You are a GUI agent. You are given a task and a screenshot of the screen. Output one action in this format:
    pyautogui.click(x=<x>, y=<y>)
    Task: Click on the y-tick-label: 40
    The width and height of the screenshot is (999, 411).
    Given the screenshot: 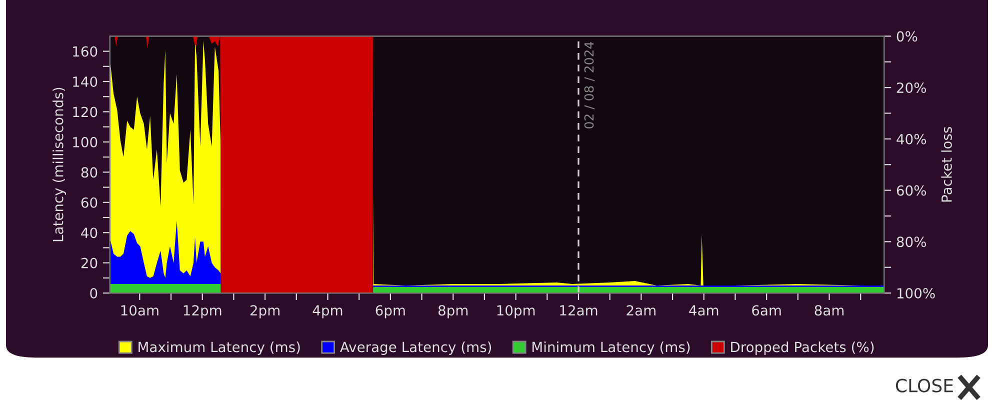 What is the action you would take?
    pyautogui.click(x=89, y=233)
    